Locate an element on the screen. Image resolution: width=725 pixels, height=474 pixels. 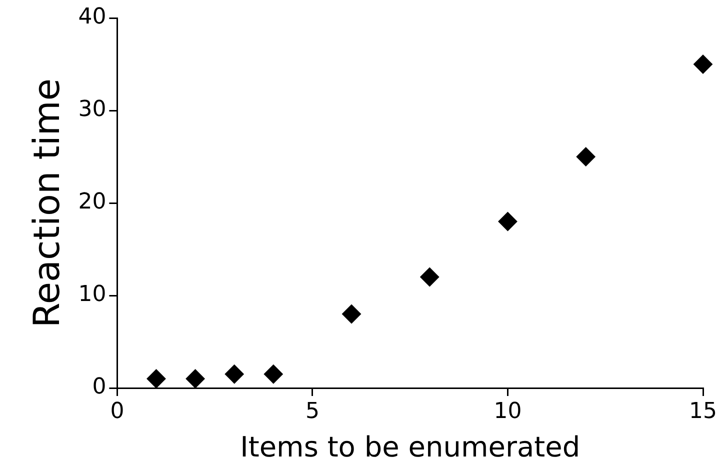
x-tick-label: 10 is located at coordinates (508, 411).